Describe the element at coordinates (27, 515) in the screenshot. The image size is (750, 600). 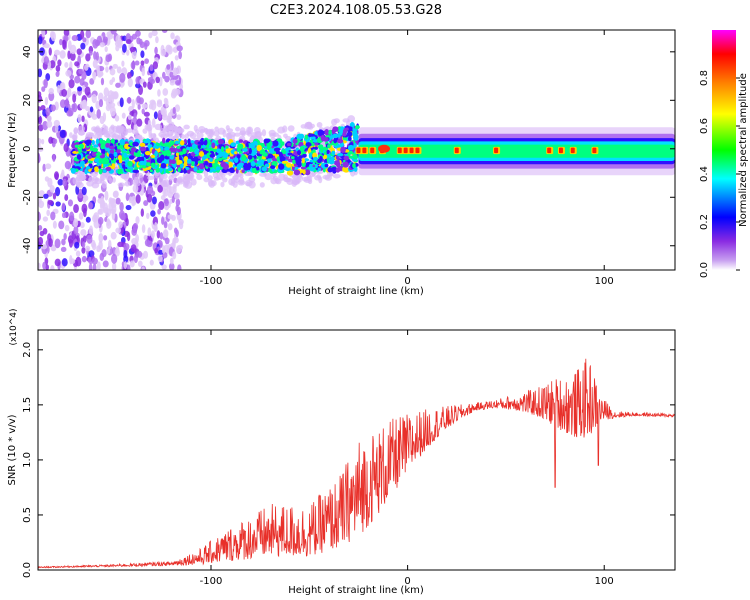
I see `snr-ytick-label: 0.5` at that location.